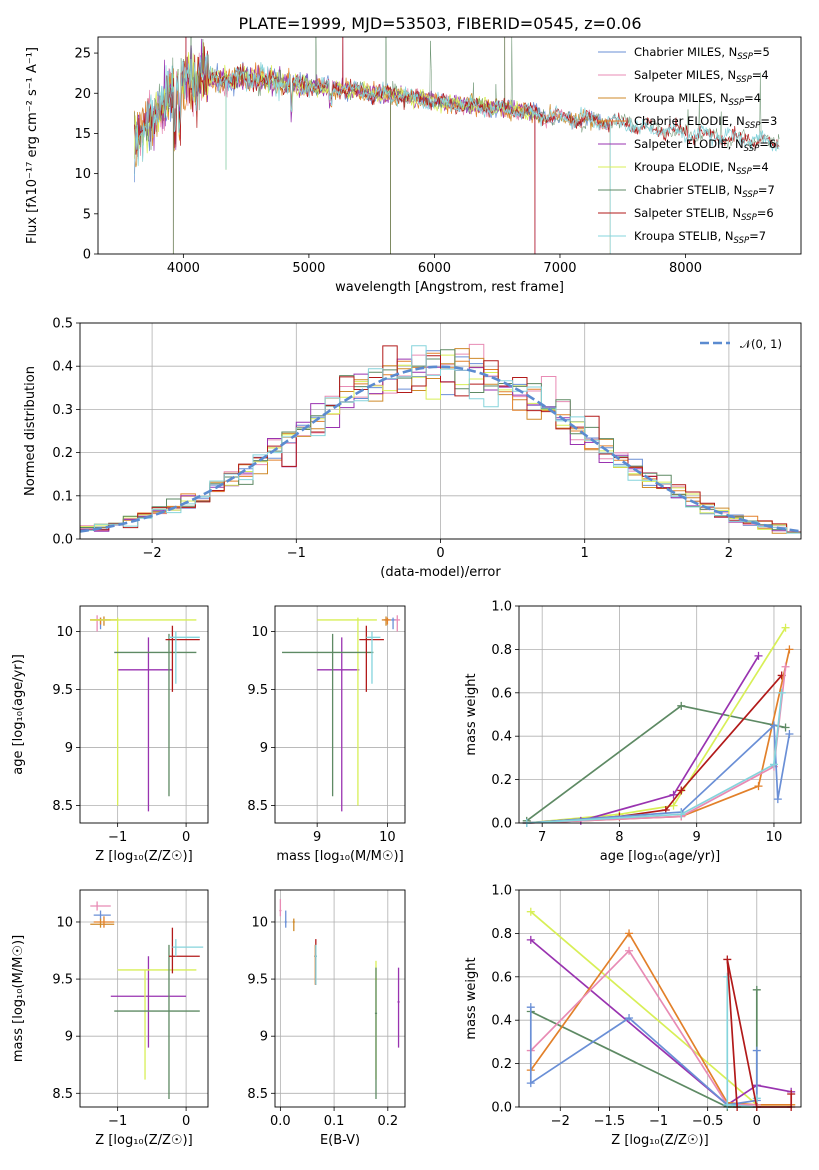 This screenshot has width=819, height=1170. What do you see at coordinates (18, 998) in the screenshot?
I see `y-axis-label: mass [log₁₀(M/M☉)]` at bounding box center [18, 998].